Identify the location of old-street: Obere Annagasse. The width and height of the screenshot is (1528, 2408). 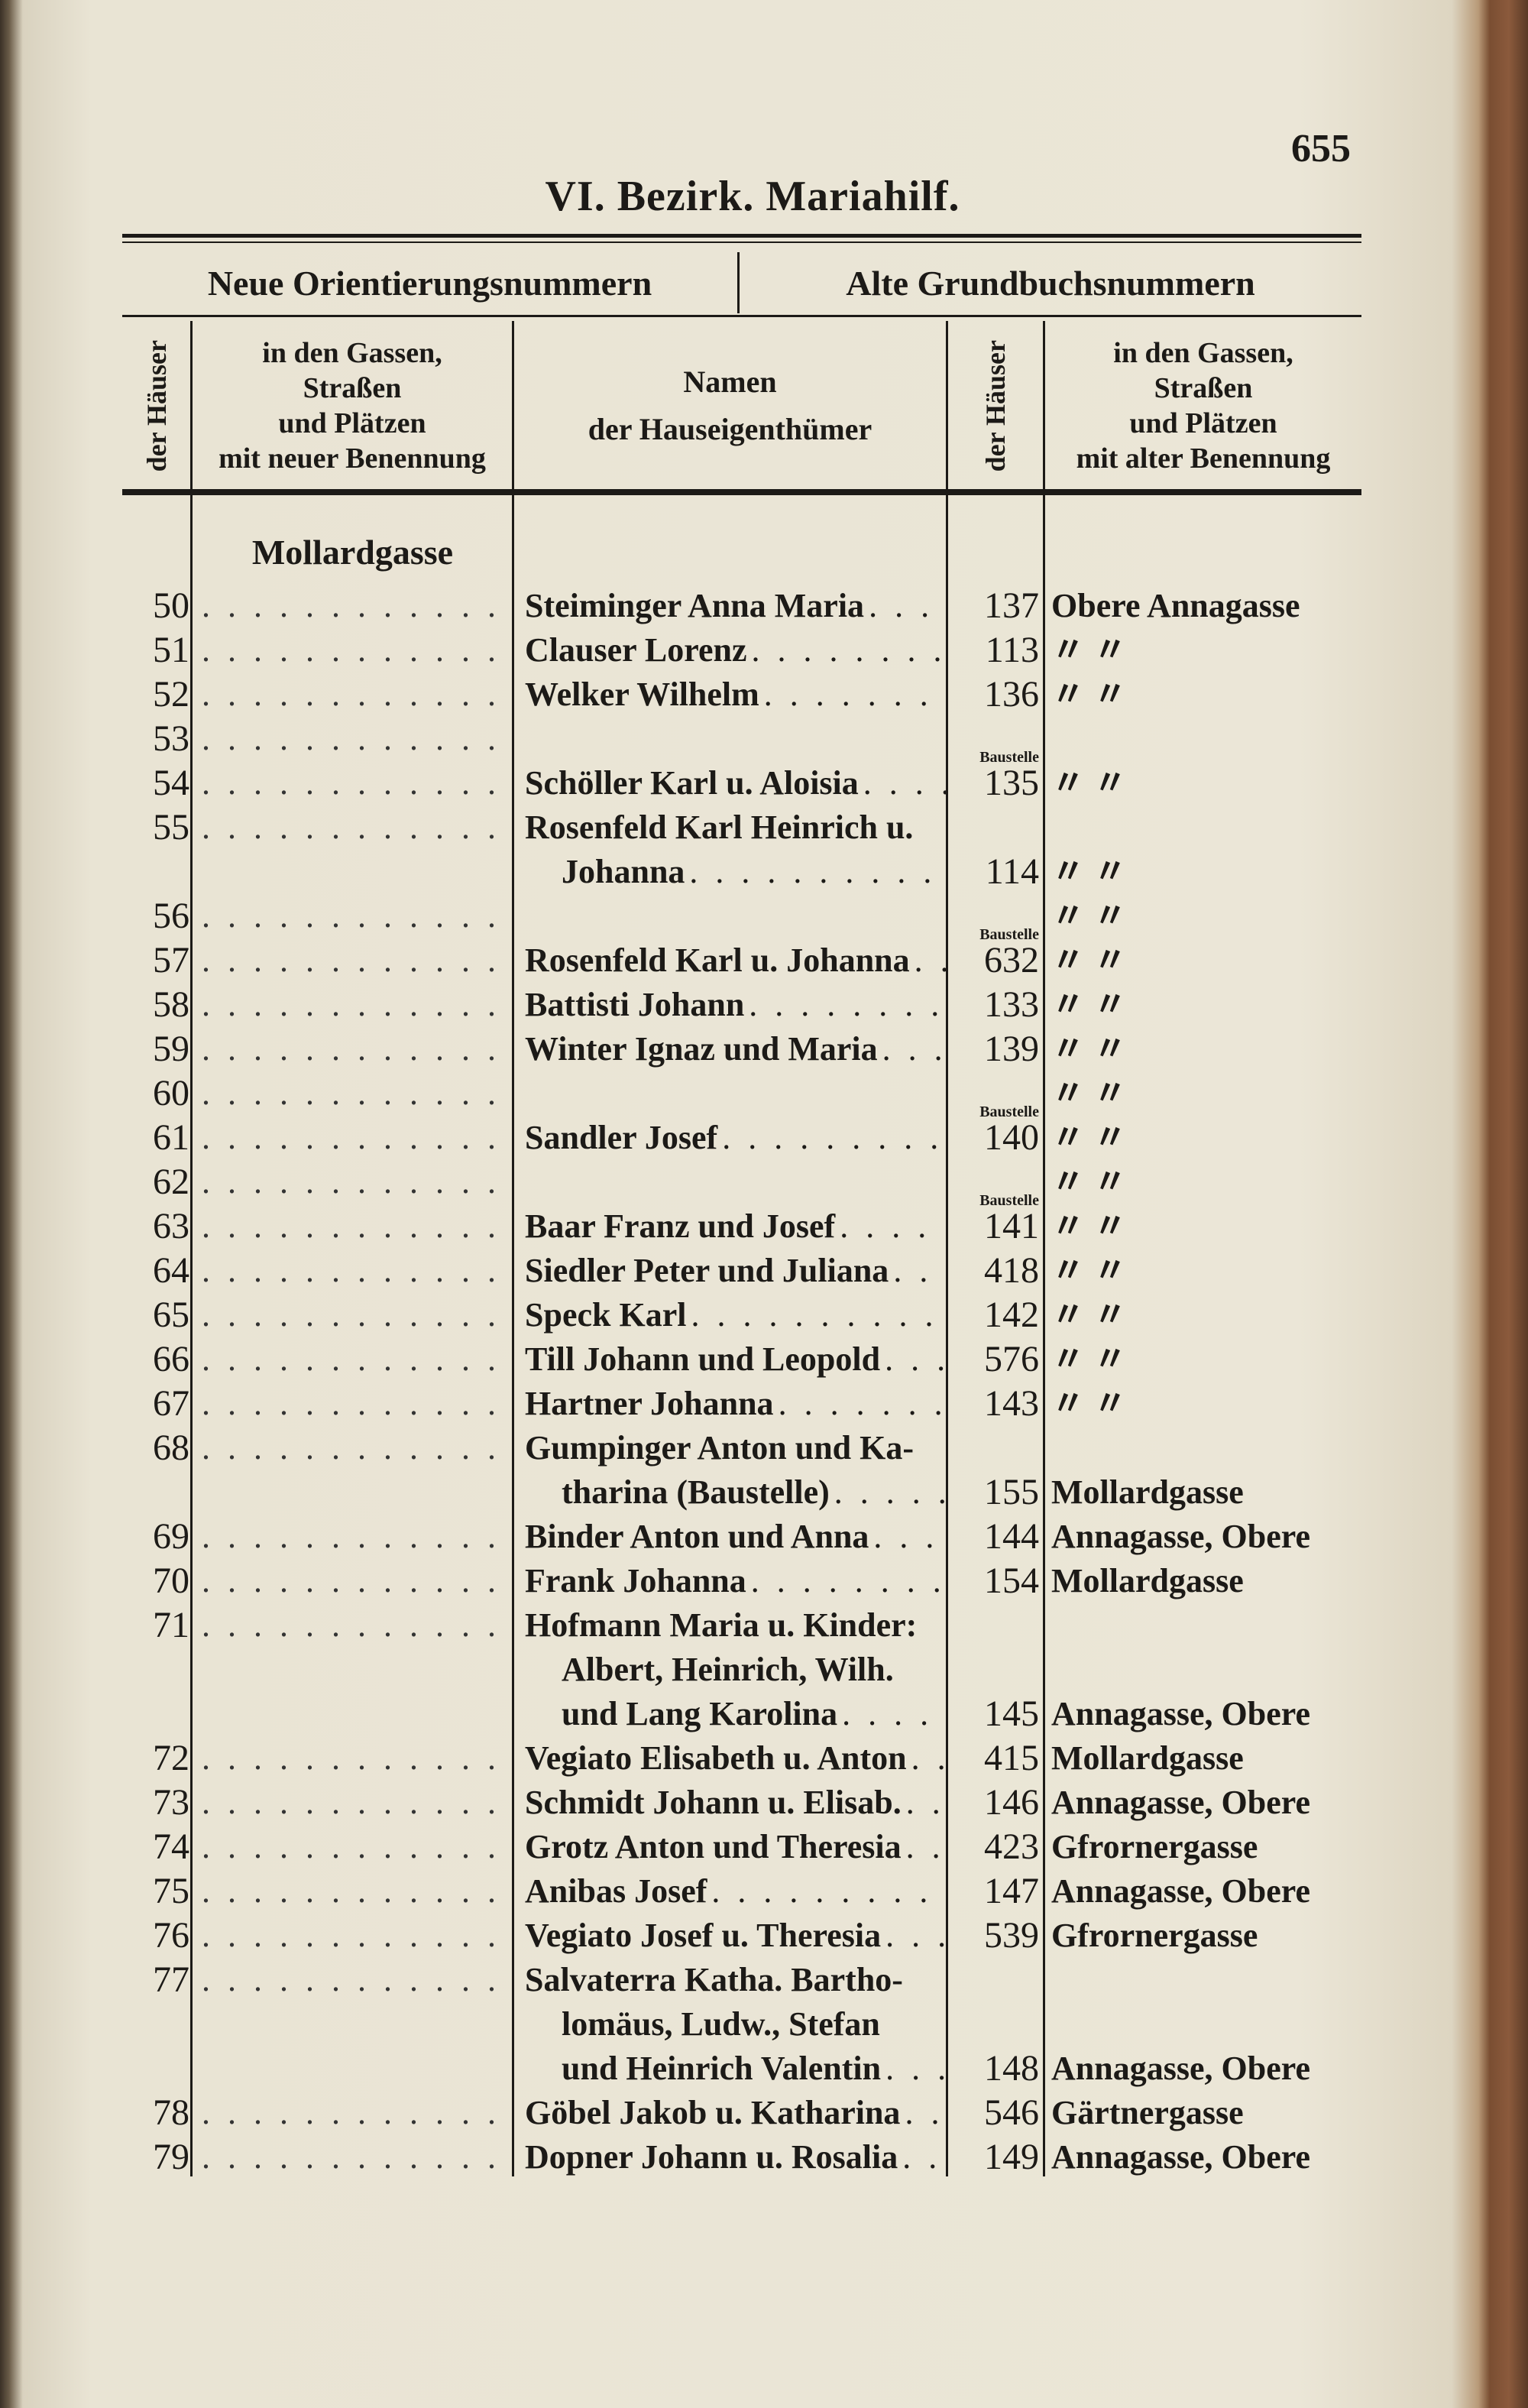
(1175, 605).